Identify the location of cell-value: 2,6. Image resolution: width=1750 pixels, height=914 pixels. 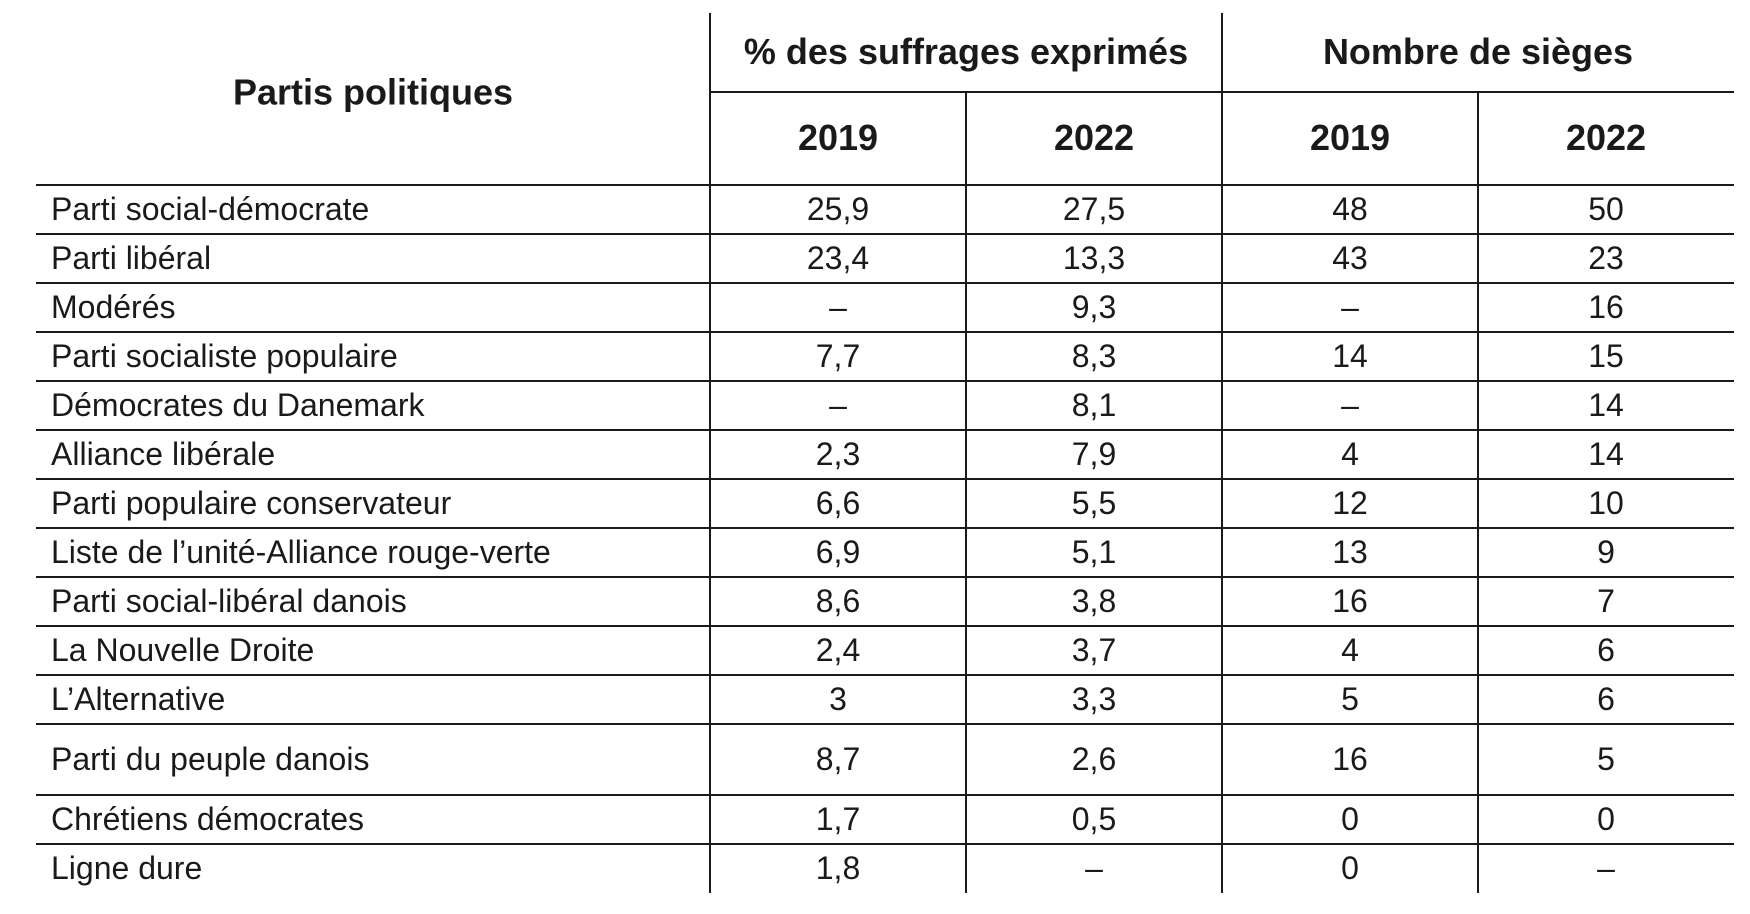
(1094, 759).